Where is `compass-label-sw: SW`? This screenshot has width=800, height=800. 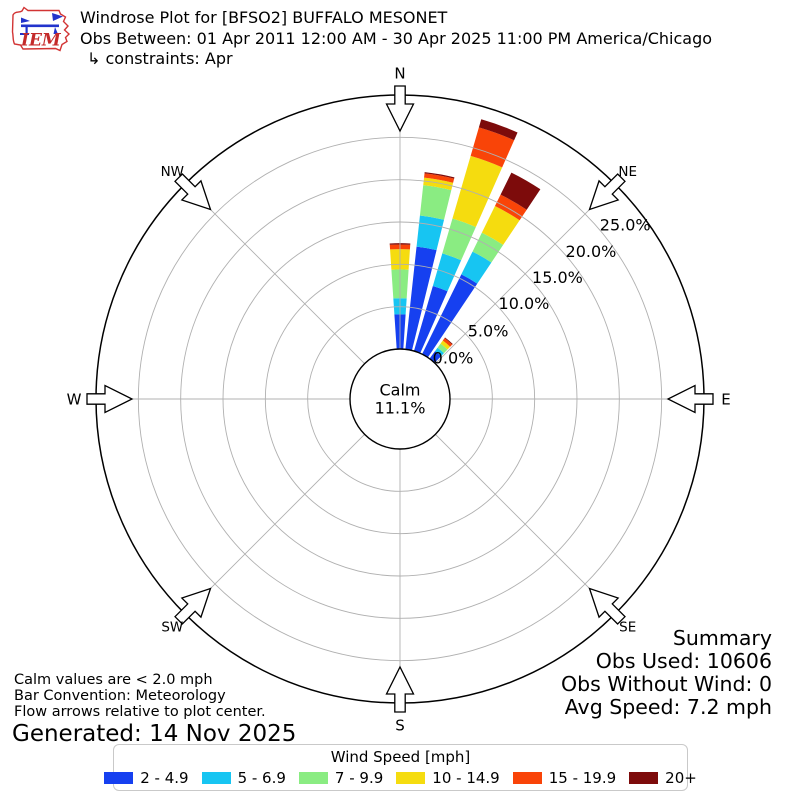 compass-label-sw: SW is located at coordinates (172, 627).